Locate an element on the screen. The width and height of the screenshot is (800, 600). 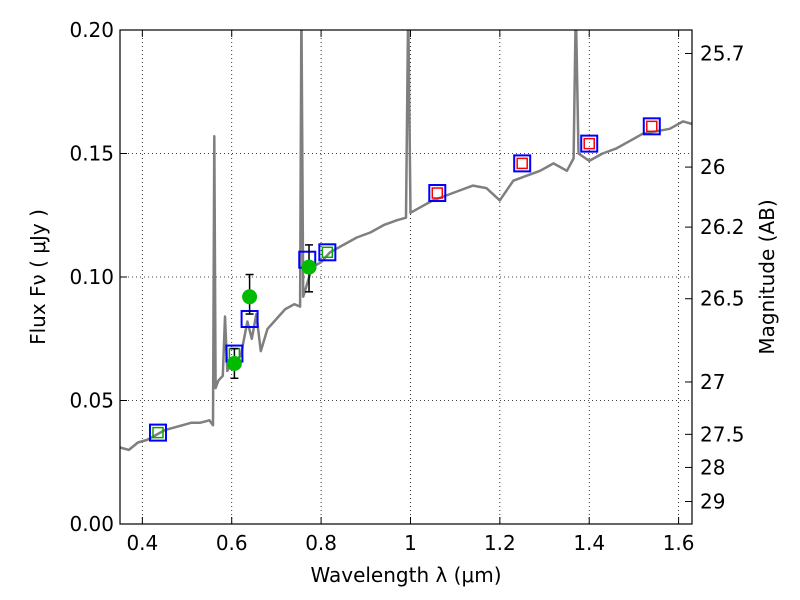
mag-tick-label: 25.7 is located at coordinates (722, 53).